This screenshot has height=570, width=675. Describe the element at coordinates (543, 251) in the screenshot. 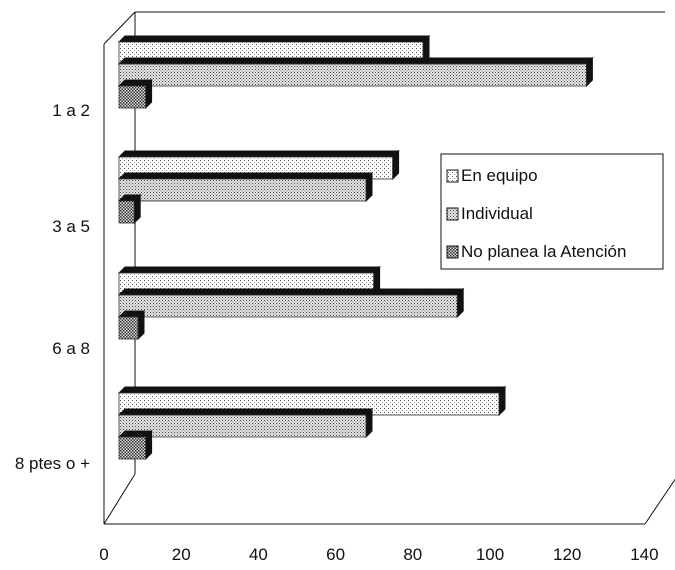

I see `legend-label: No planea la Atención` at that location.